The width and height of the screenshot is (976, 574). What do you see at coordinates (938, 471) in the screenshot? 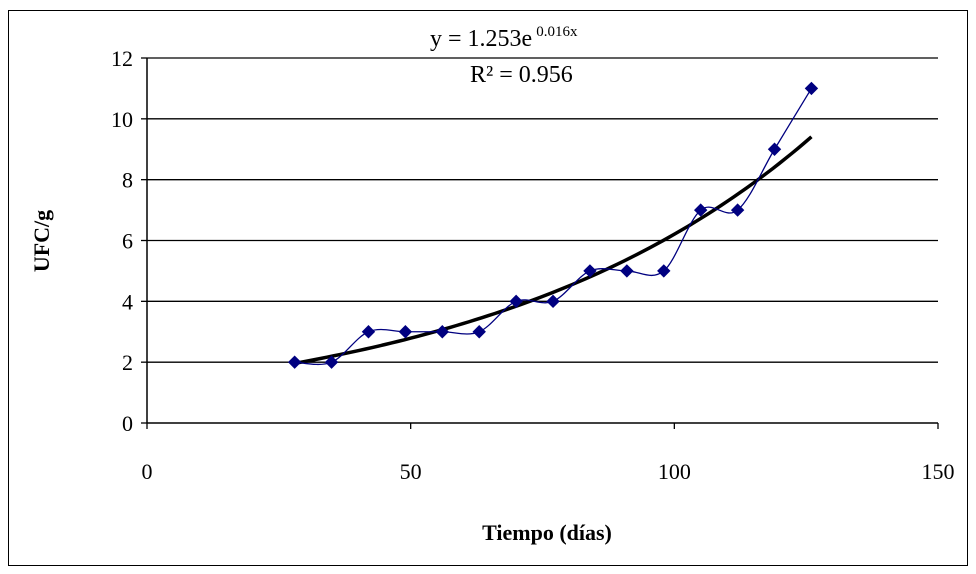
I see `x-tick-label: 150` at bounding box center [938, 471].